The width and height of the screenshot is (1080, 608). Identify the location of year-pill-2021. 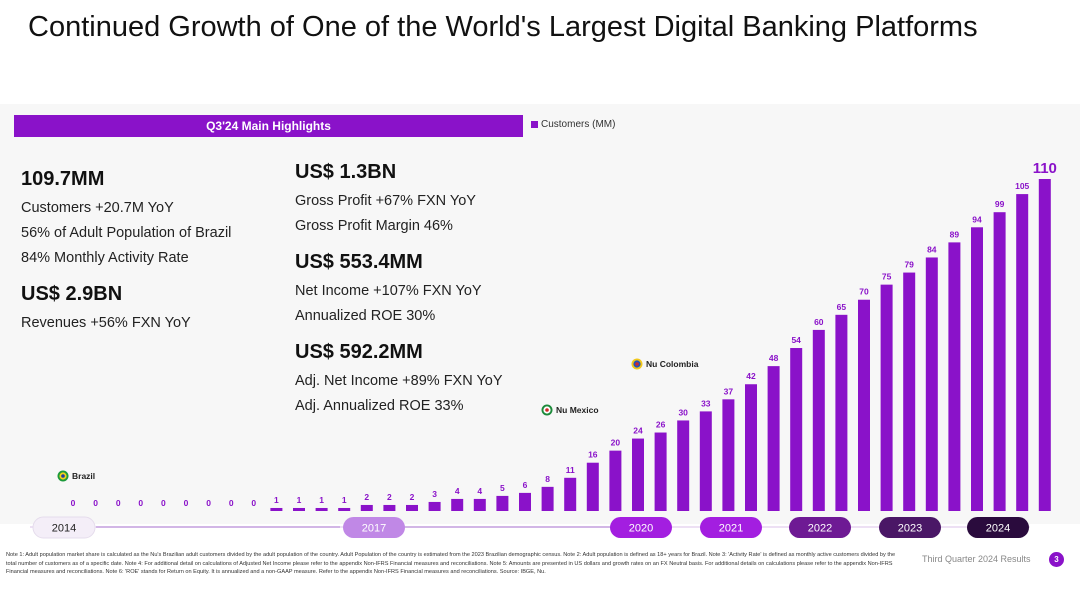
(731, 527).